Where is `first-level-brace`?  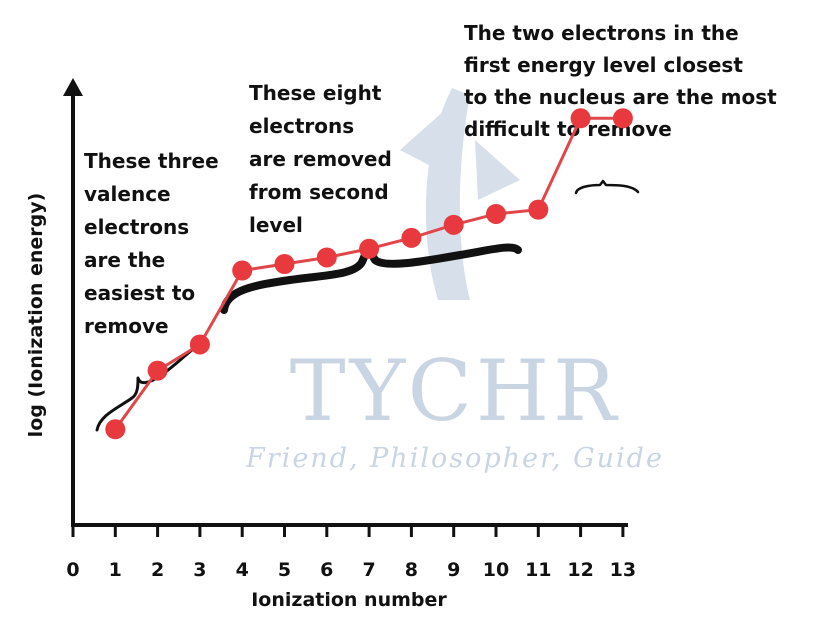
first-level-brace is located at coordinates (607, 187).